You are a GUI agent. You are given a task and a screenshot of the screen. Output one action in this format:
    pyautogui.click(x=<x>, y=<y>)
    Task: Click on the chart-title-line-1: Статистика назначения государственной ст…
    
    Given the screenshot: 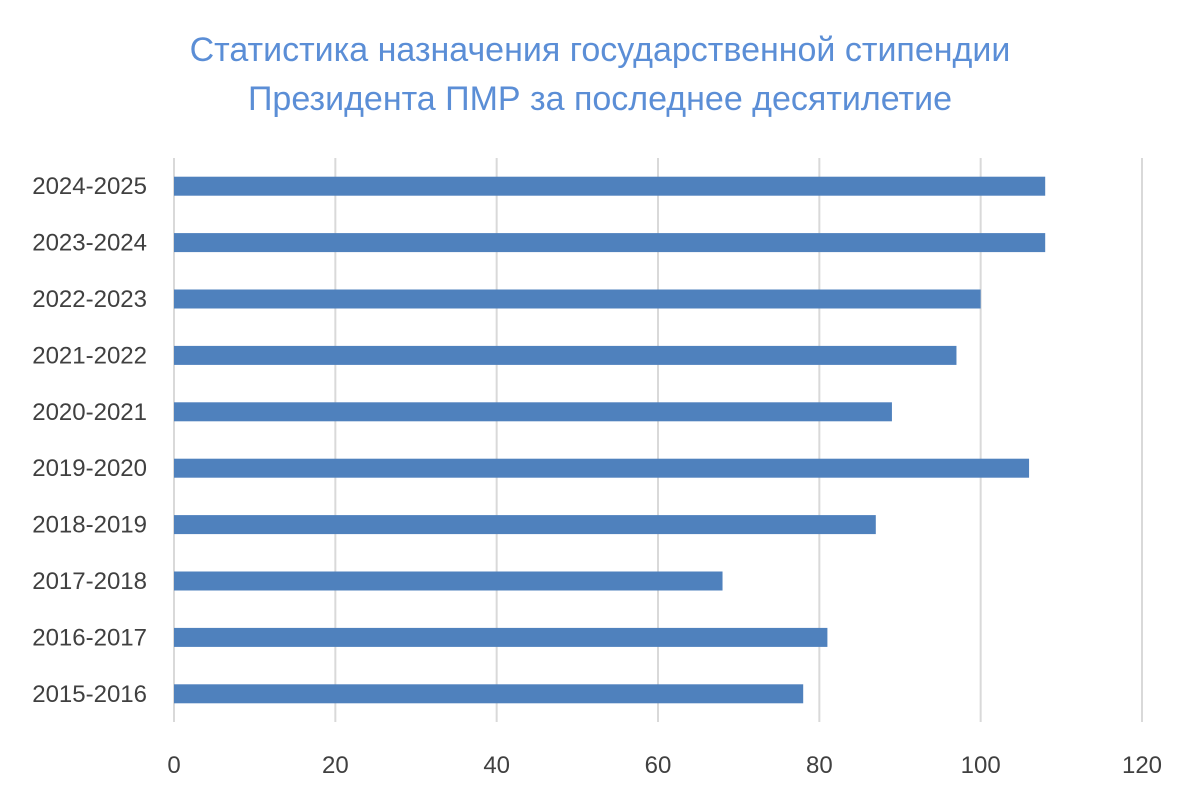 What is the action you would take?
    pyautogui.click(x=600, y=50)
    